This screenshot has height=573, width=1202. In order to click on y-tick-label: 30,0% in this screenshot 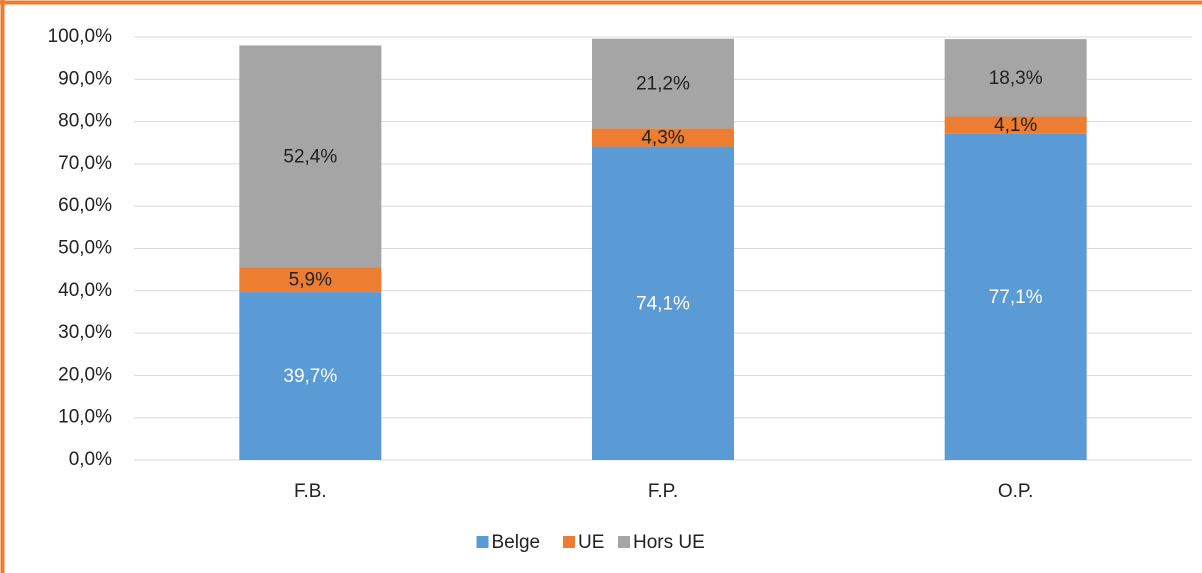, I will do `click(85, 332)`.